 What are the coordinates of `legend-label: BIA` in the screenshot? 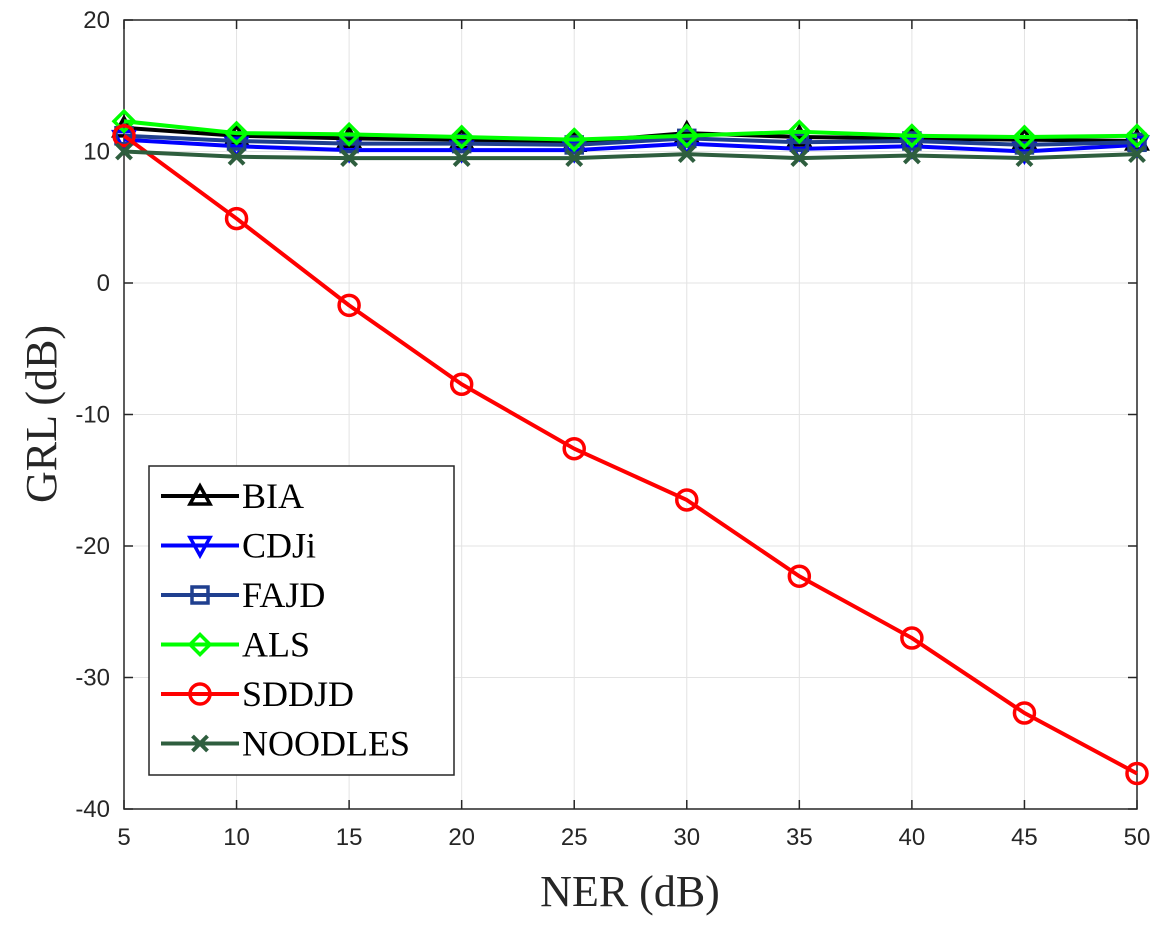 It's located at (273, 496).